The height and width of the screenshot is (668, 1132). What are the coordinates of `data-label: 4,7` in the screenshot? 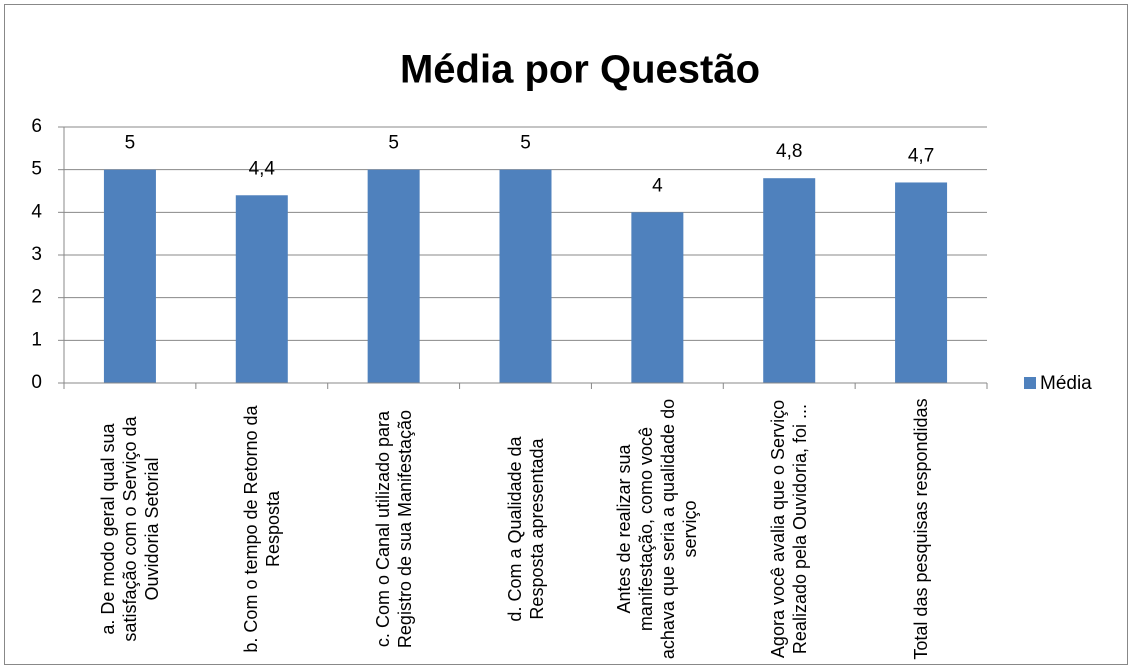 It's located at (921, 155).